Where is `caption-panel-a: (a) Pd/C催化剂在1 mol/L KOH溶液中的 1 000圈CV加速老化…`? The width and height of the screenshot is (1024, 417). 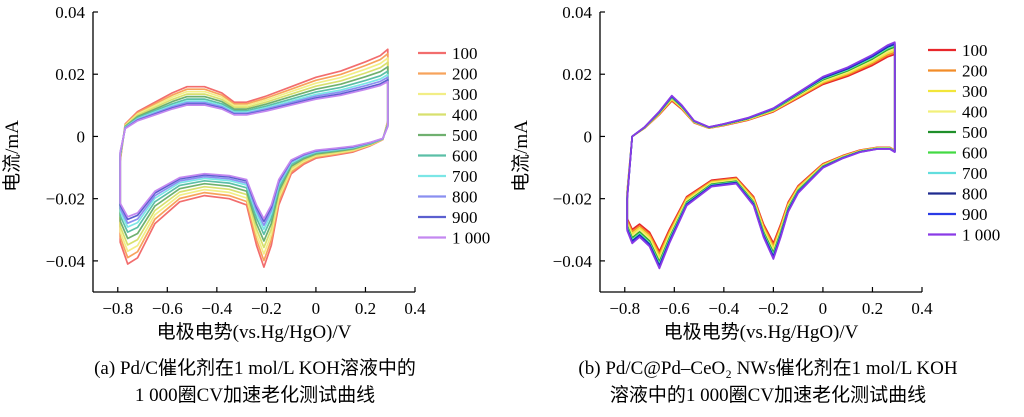
caption-panel-a: (a) Pd/C催化剂在1 mol/L KOH溶液中的 1 000圈CV加速老化… is located at coordinates (255, 382).